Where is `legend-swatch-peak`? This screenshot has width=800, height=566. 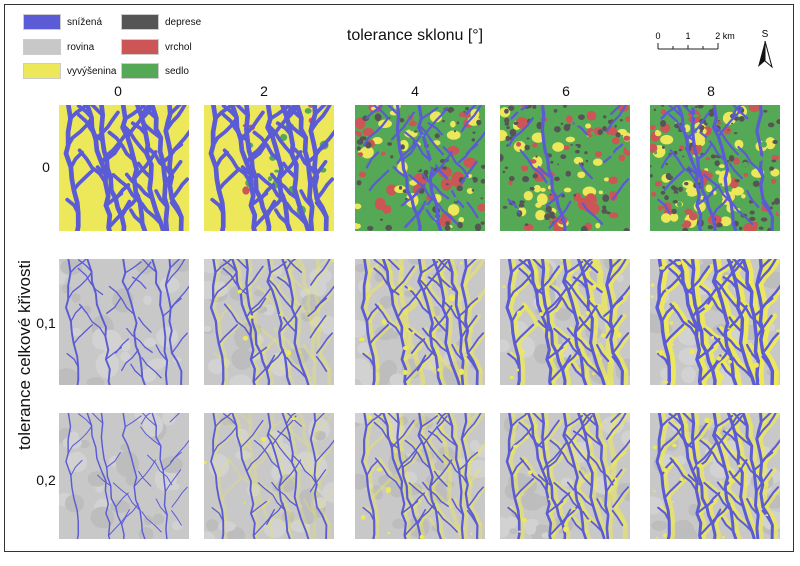 legend-swatch-peak is located at coordinates (140, 47).